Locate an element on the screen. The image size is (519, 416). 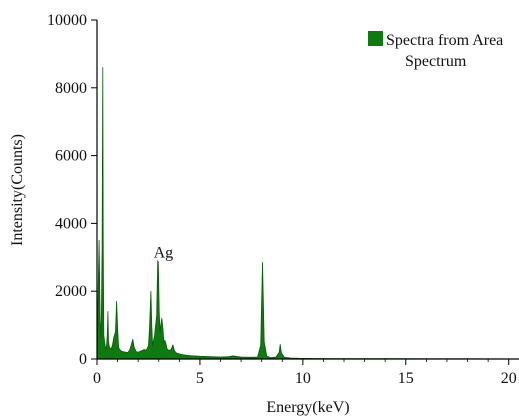
y-tick-label: 4000 is located at coordinates (71, 223).